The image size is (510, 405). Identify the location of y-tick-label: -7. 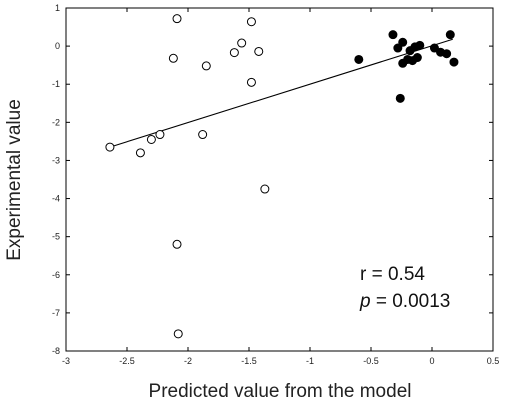
(56, 313).